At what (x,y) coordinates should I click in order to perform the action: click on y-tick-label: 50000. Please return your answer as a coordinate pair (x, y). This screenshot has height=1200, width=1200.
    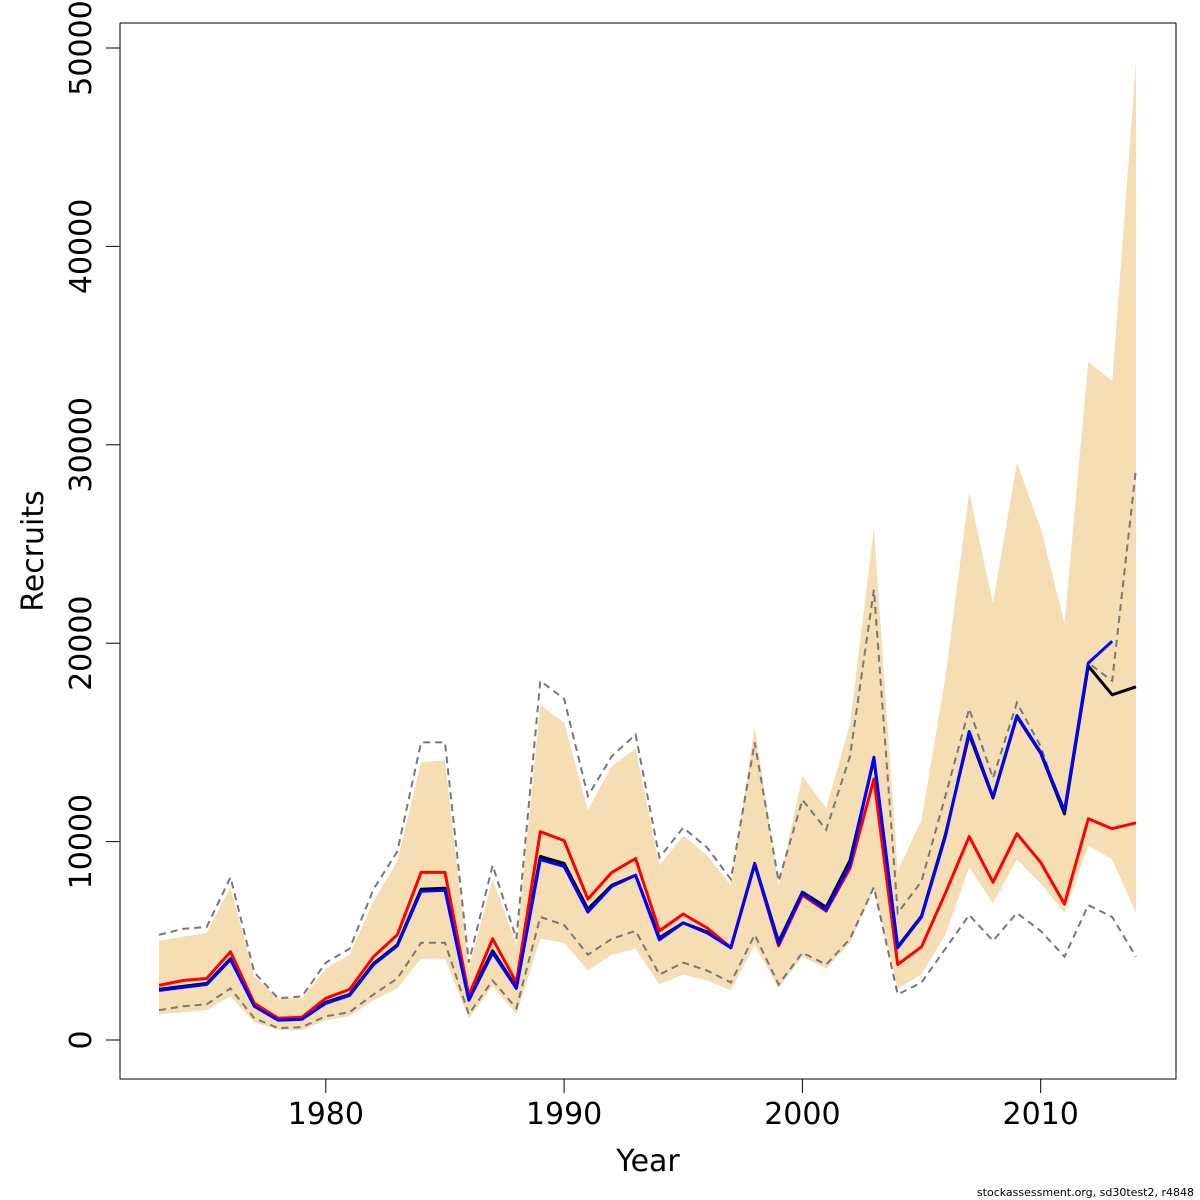
    Looking at the image, I should click on (81, 47).